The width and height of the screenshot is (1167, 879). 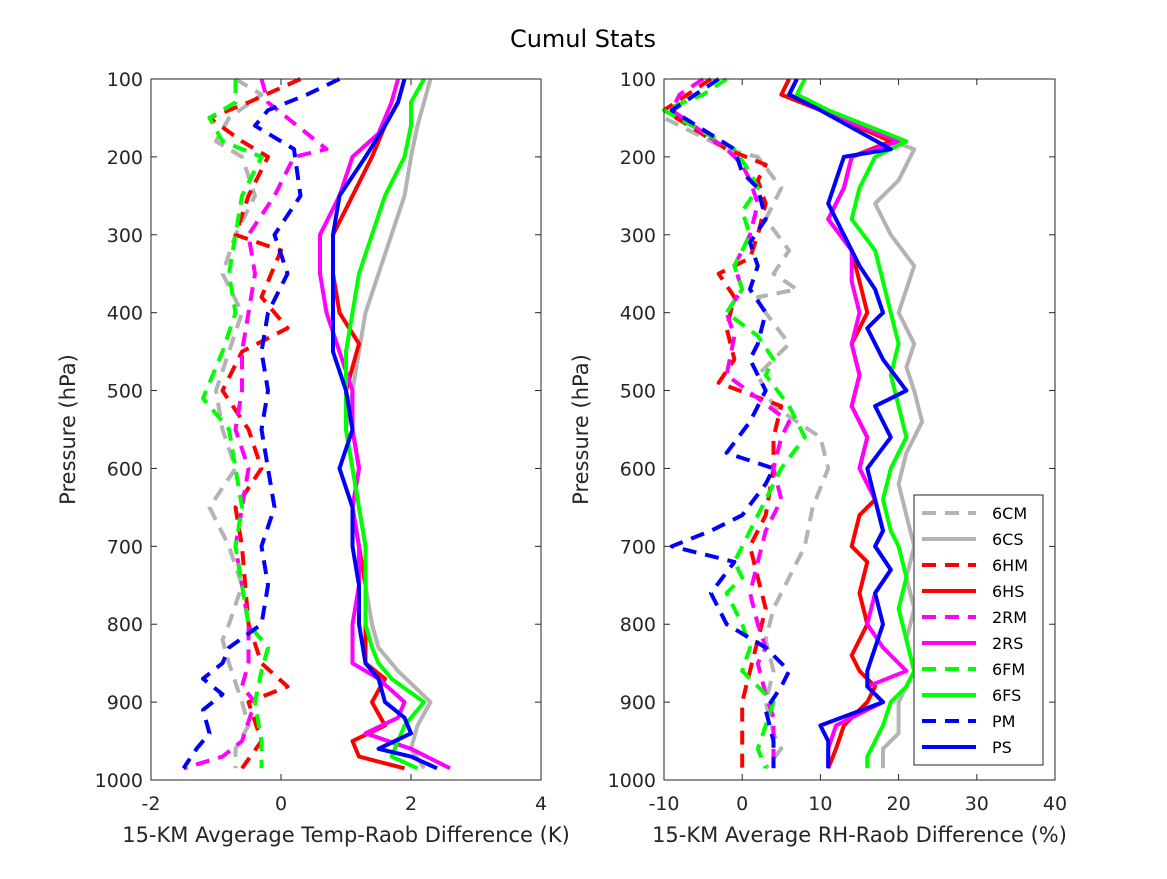 What do you see at coordinates (1006, 695) in the screenshot?
I see `legend-label: 6FS` at bounding box center [1006, 695].